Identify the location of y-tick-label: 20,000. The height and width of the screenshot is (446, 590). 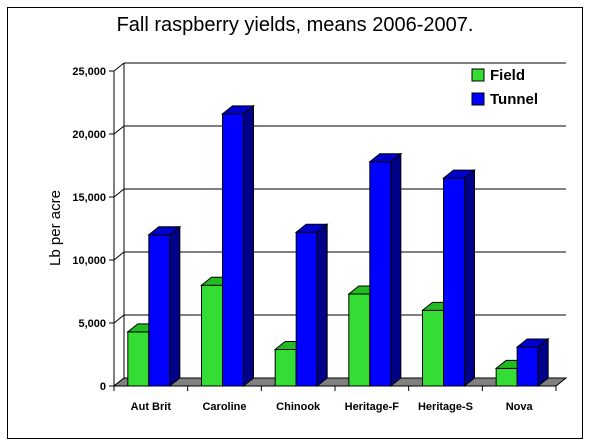
(89, 135).